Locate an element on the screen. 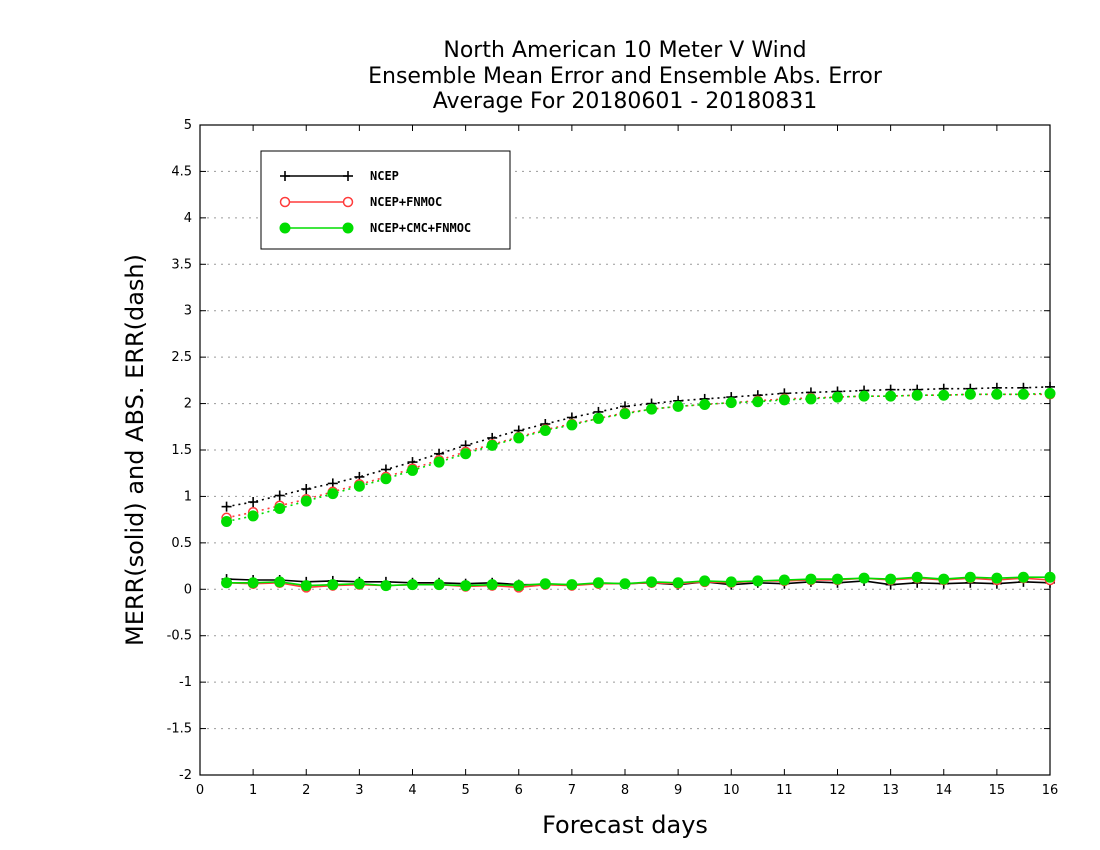  legend-label: NCEP+CMC+FNMOC is located at coordinates (420, 228).